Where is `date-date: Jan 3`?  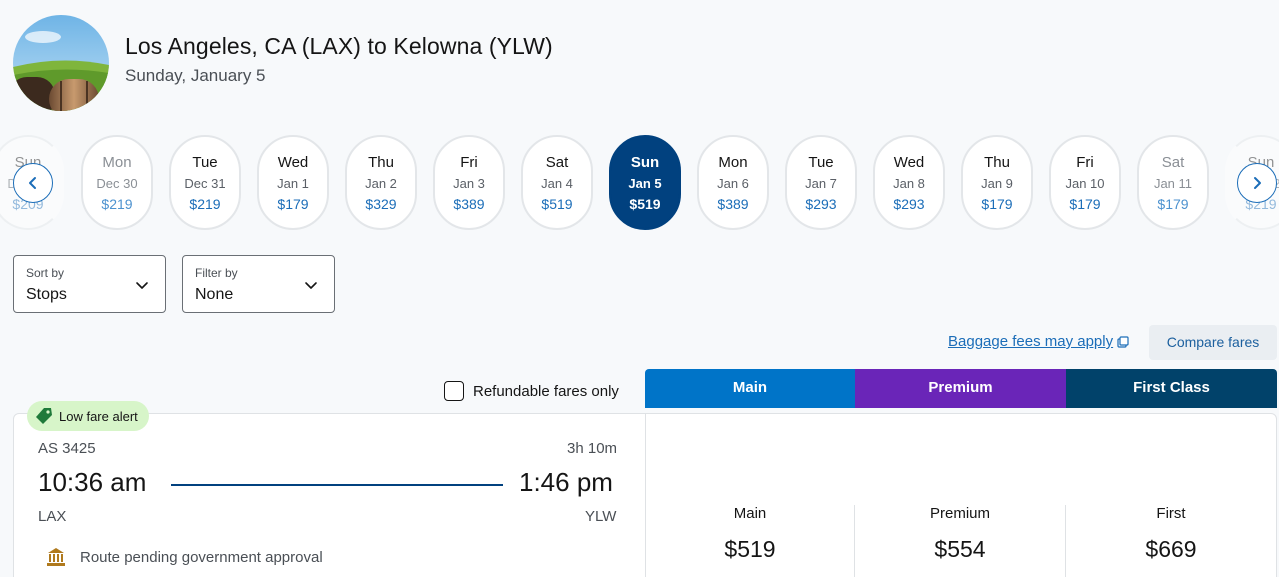
date-date: Jan 3 is located at coordinates (469, 183).